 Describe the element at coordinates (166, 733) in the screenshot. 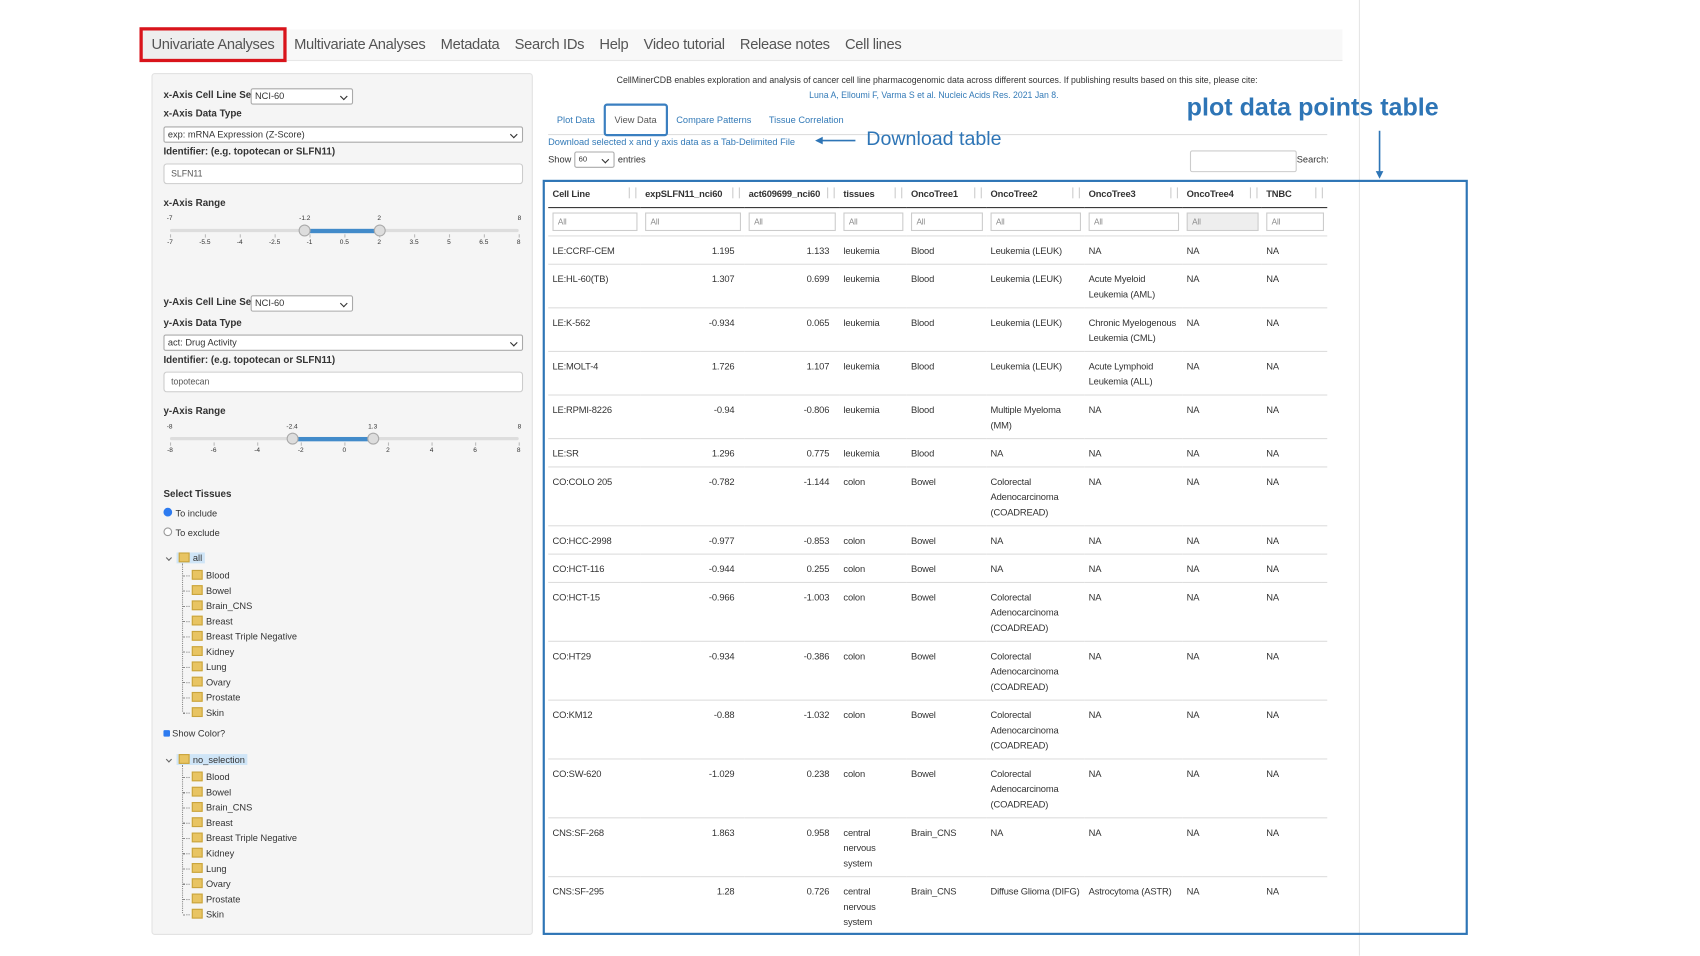

I see `checkbox` at that location.